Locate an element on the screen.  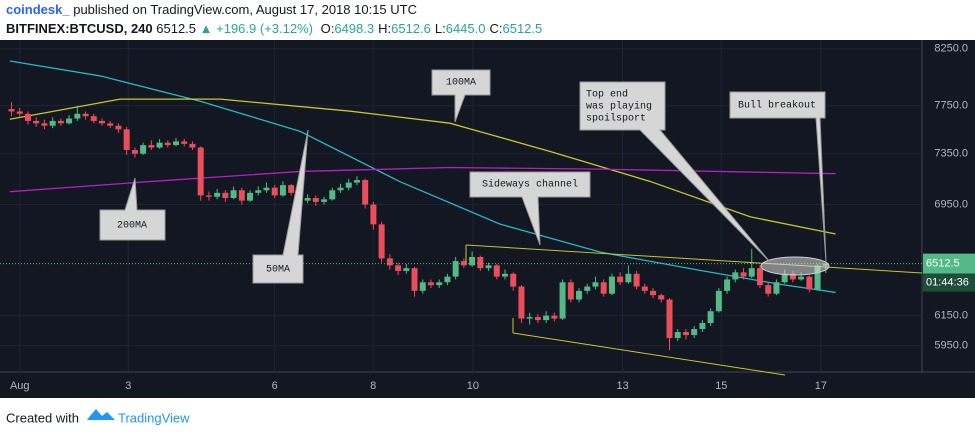
footer-text: Created with is located at coordinates (42, 417).